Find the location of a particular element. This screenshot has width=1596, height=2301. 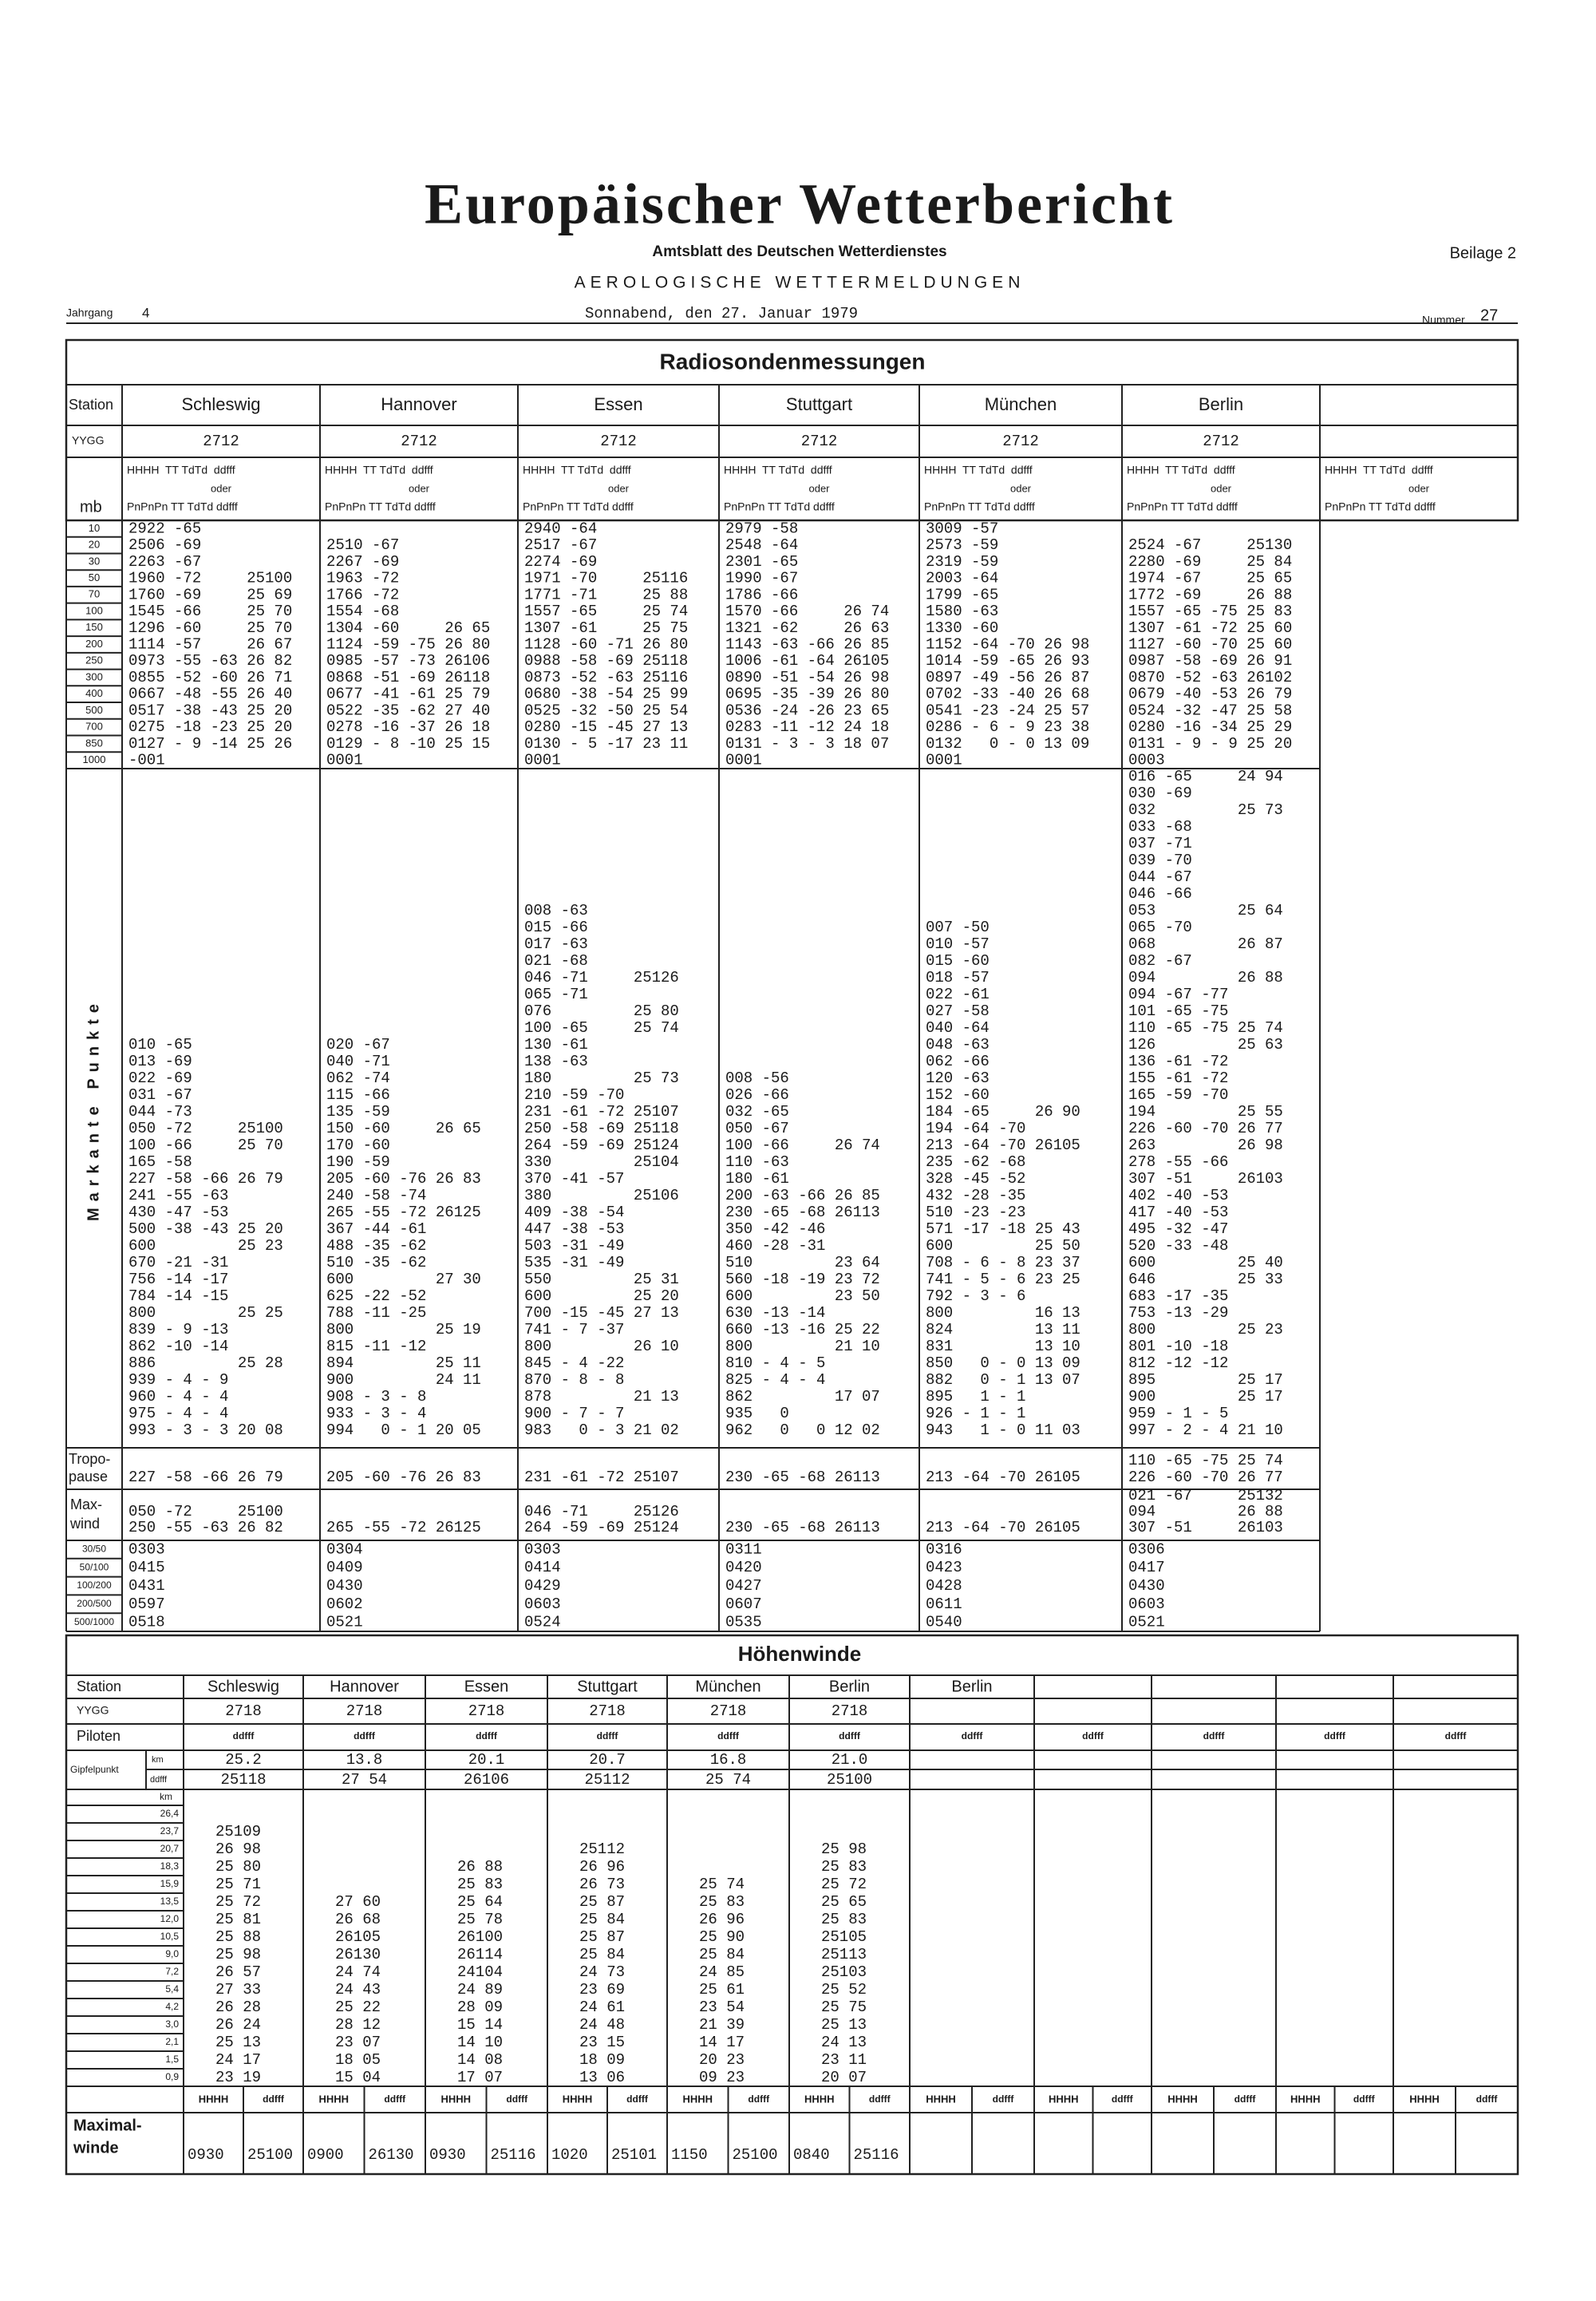

max-wind: 307 -51 26103 is located at coordinates (1205, 1527).